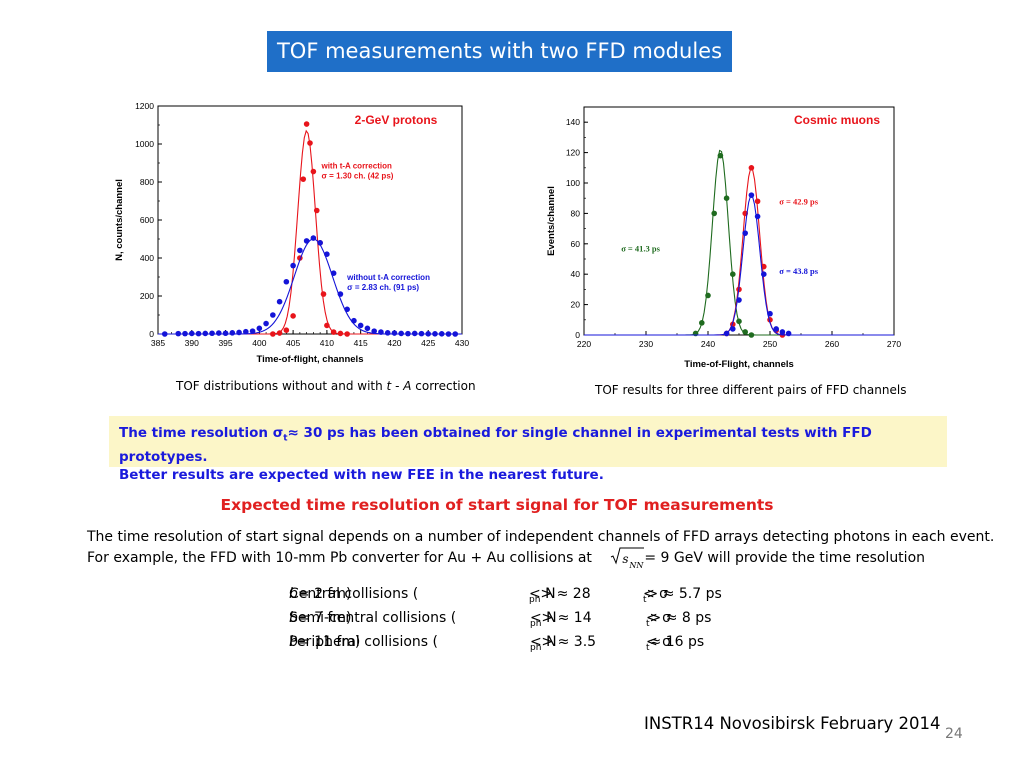  Describe the element at coordinates (361, 343) in the screenshot. I see `x-tick-label: 415` at that location.